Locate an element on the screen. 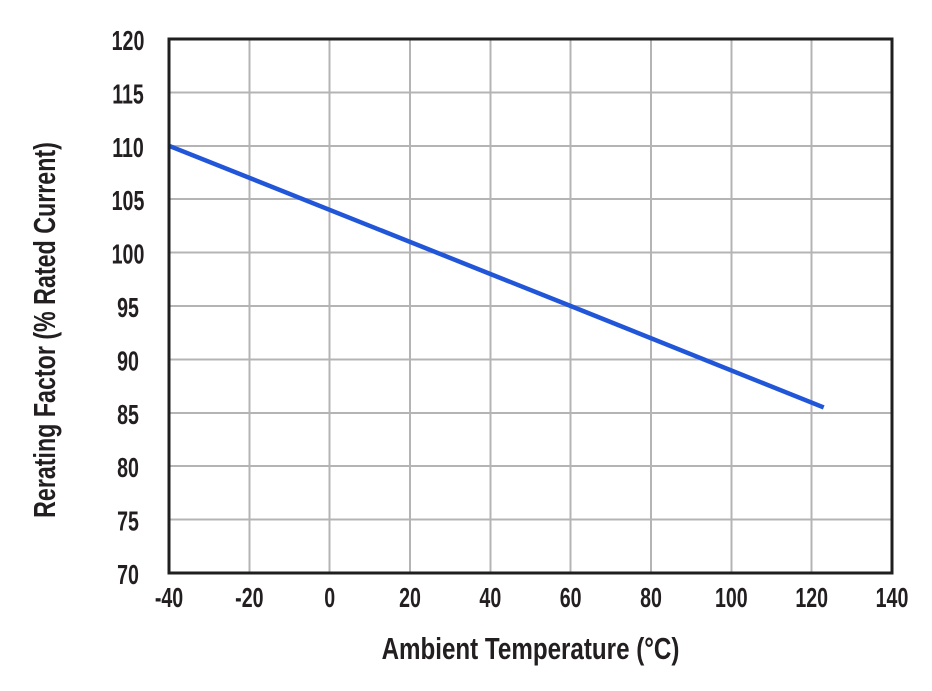 The width and height of the screenshot is (932, 691). x-tick-140: 140 is located at coordinates (892, 598).